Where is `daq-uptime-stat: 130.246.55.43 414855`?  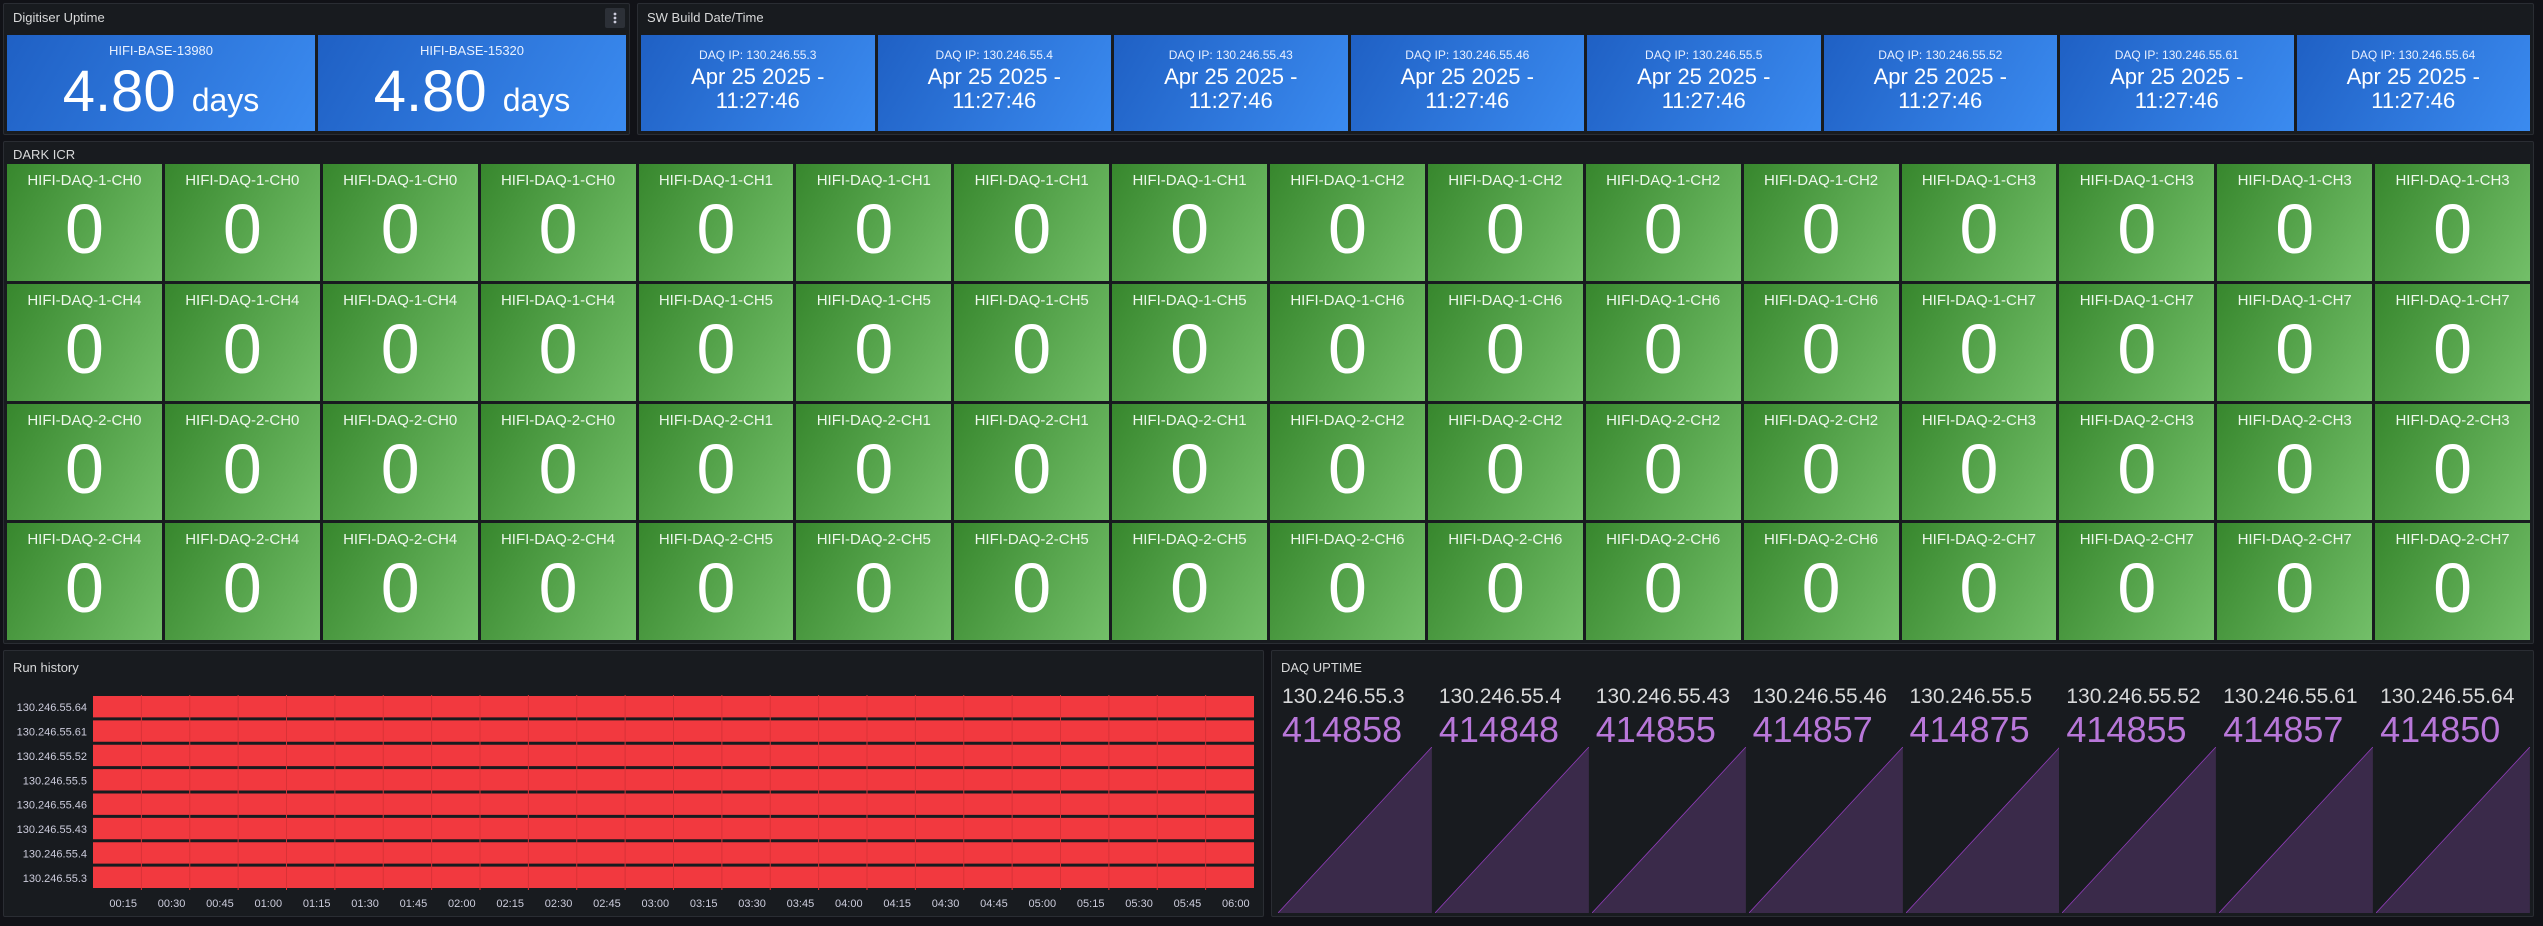
daq-uptime-stat: 130.246.55.43 414855 is located at coordinates (1668, 799).